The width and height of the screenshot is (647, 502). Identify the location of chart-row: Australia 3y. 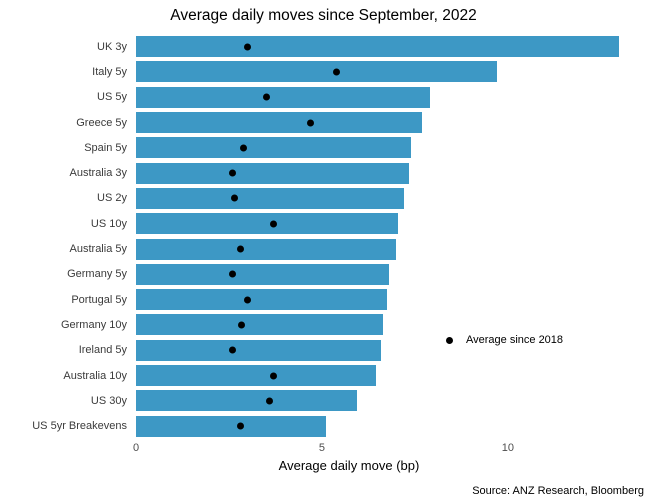
(323, 172).